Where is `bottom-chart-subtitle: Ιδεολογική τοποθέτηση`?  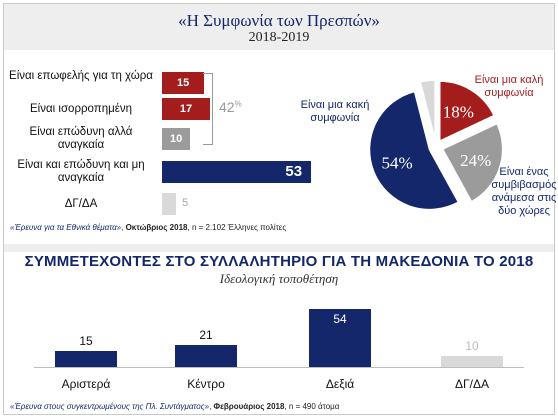 bottom-chart-subtitle: Ιδεολογική τοποθέτηση is located at coordinates (279, 278).